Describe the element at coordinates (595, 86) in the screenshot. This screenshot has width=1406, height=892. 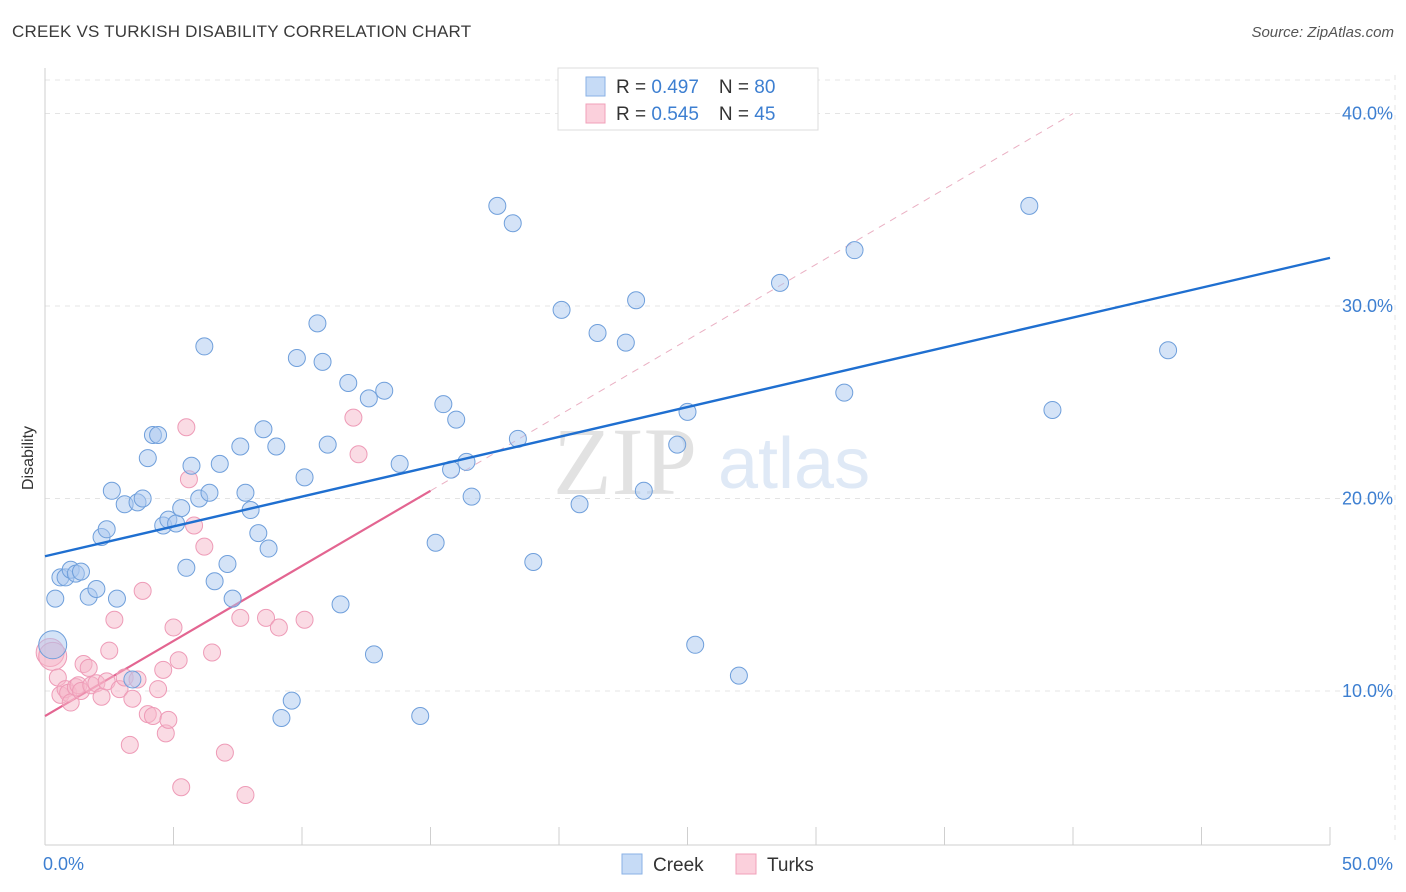
I see `legend-swatch-creek` at that location.